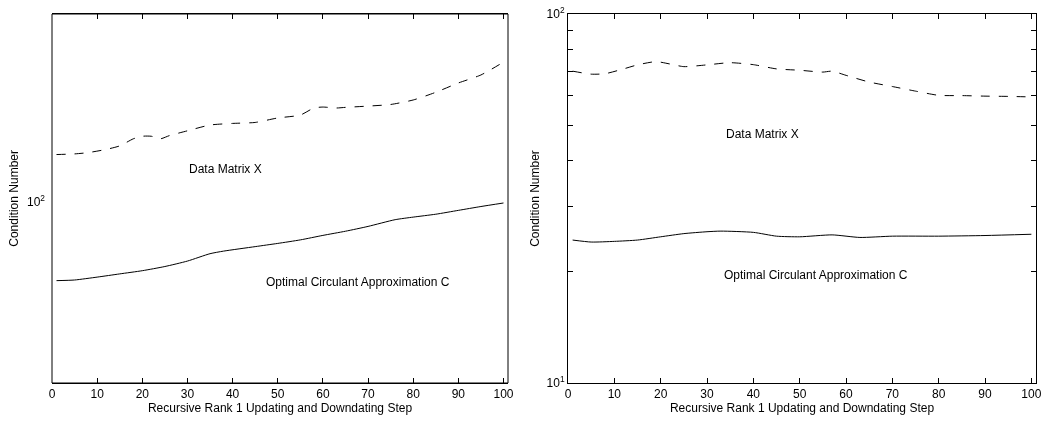 This screenshot has width=1057, height=423. Describe the element at coordinates (36, 201) in the screenshot. I see `text: 10$^{2}$` at that location.